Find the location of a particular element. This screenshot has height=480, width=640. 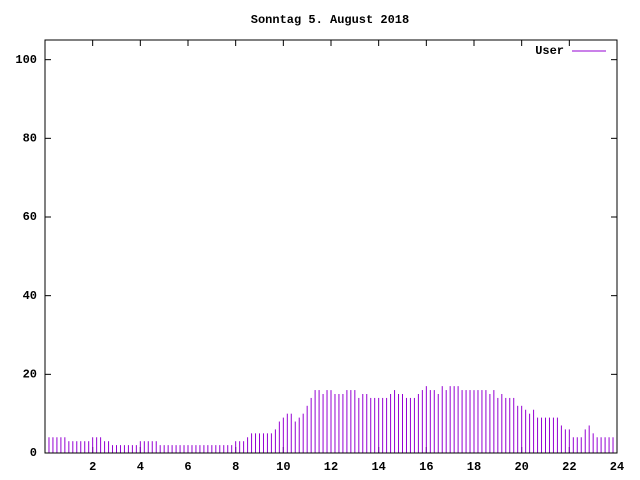

x-tick-label: 22 is located at coordinates (569, 467).